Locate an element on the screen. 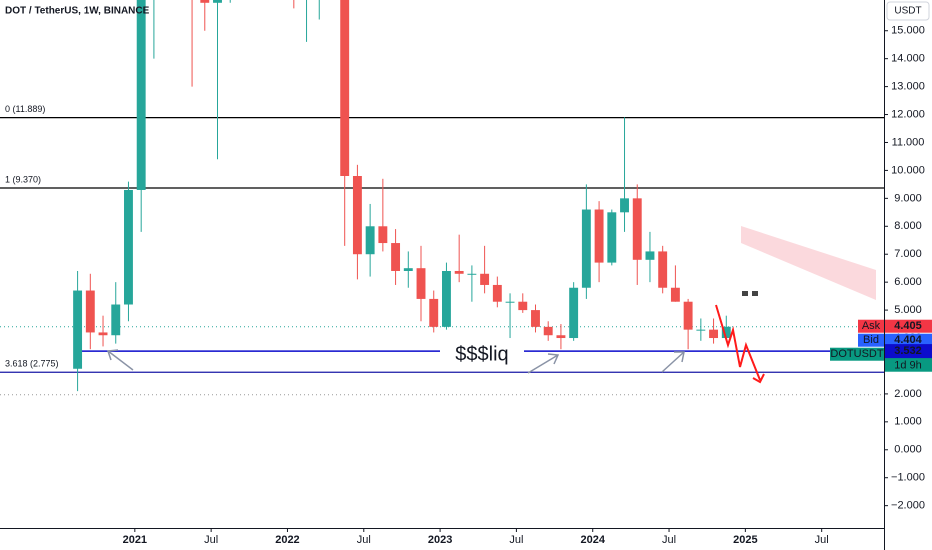 This screenshot has width=932, height=550. x-tick-label: 2024 is located at coordinates (592, 540).